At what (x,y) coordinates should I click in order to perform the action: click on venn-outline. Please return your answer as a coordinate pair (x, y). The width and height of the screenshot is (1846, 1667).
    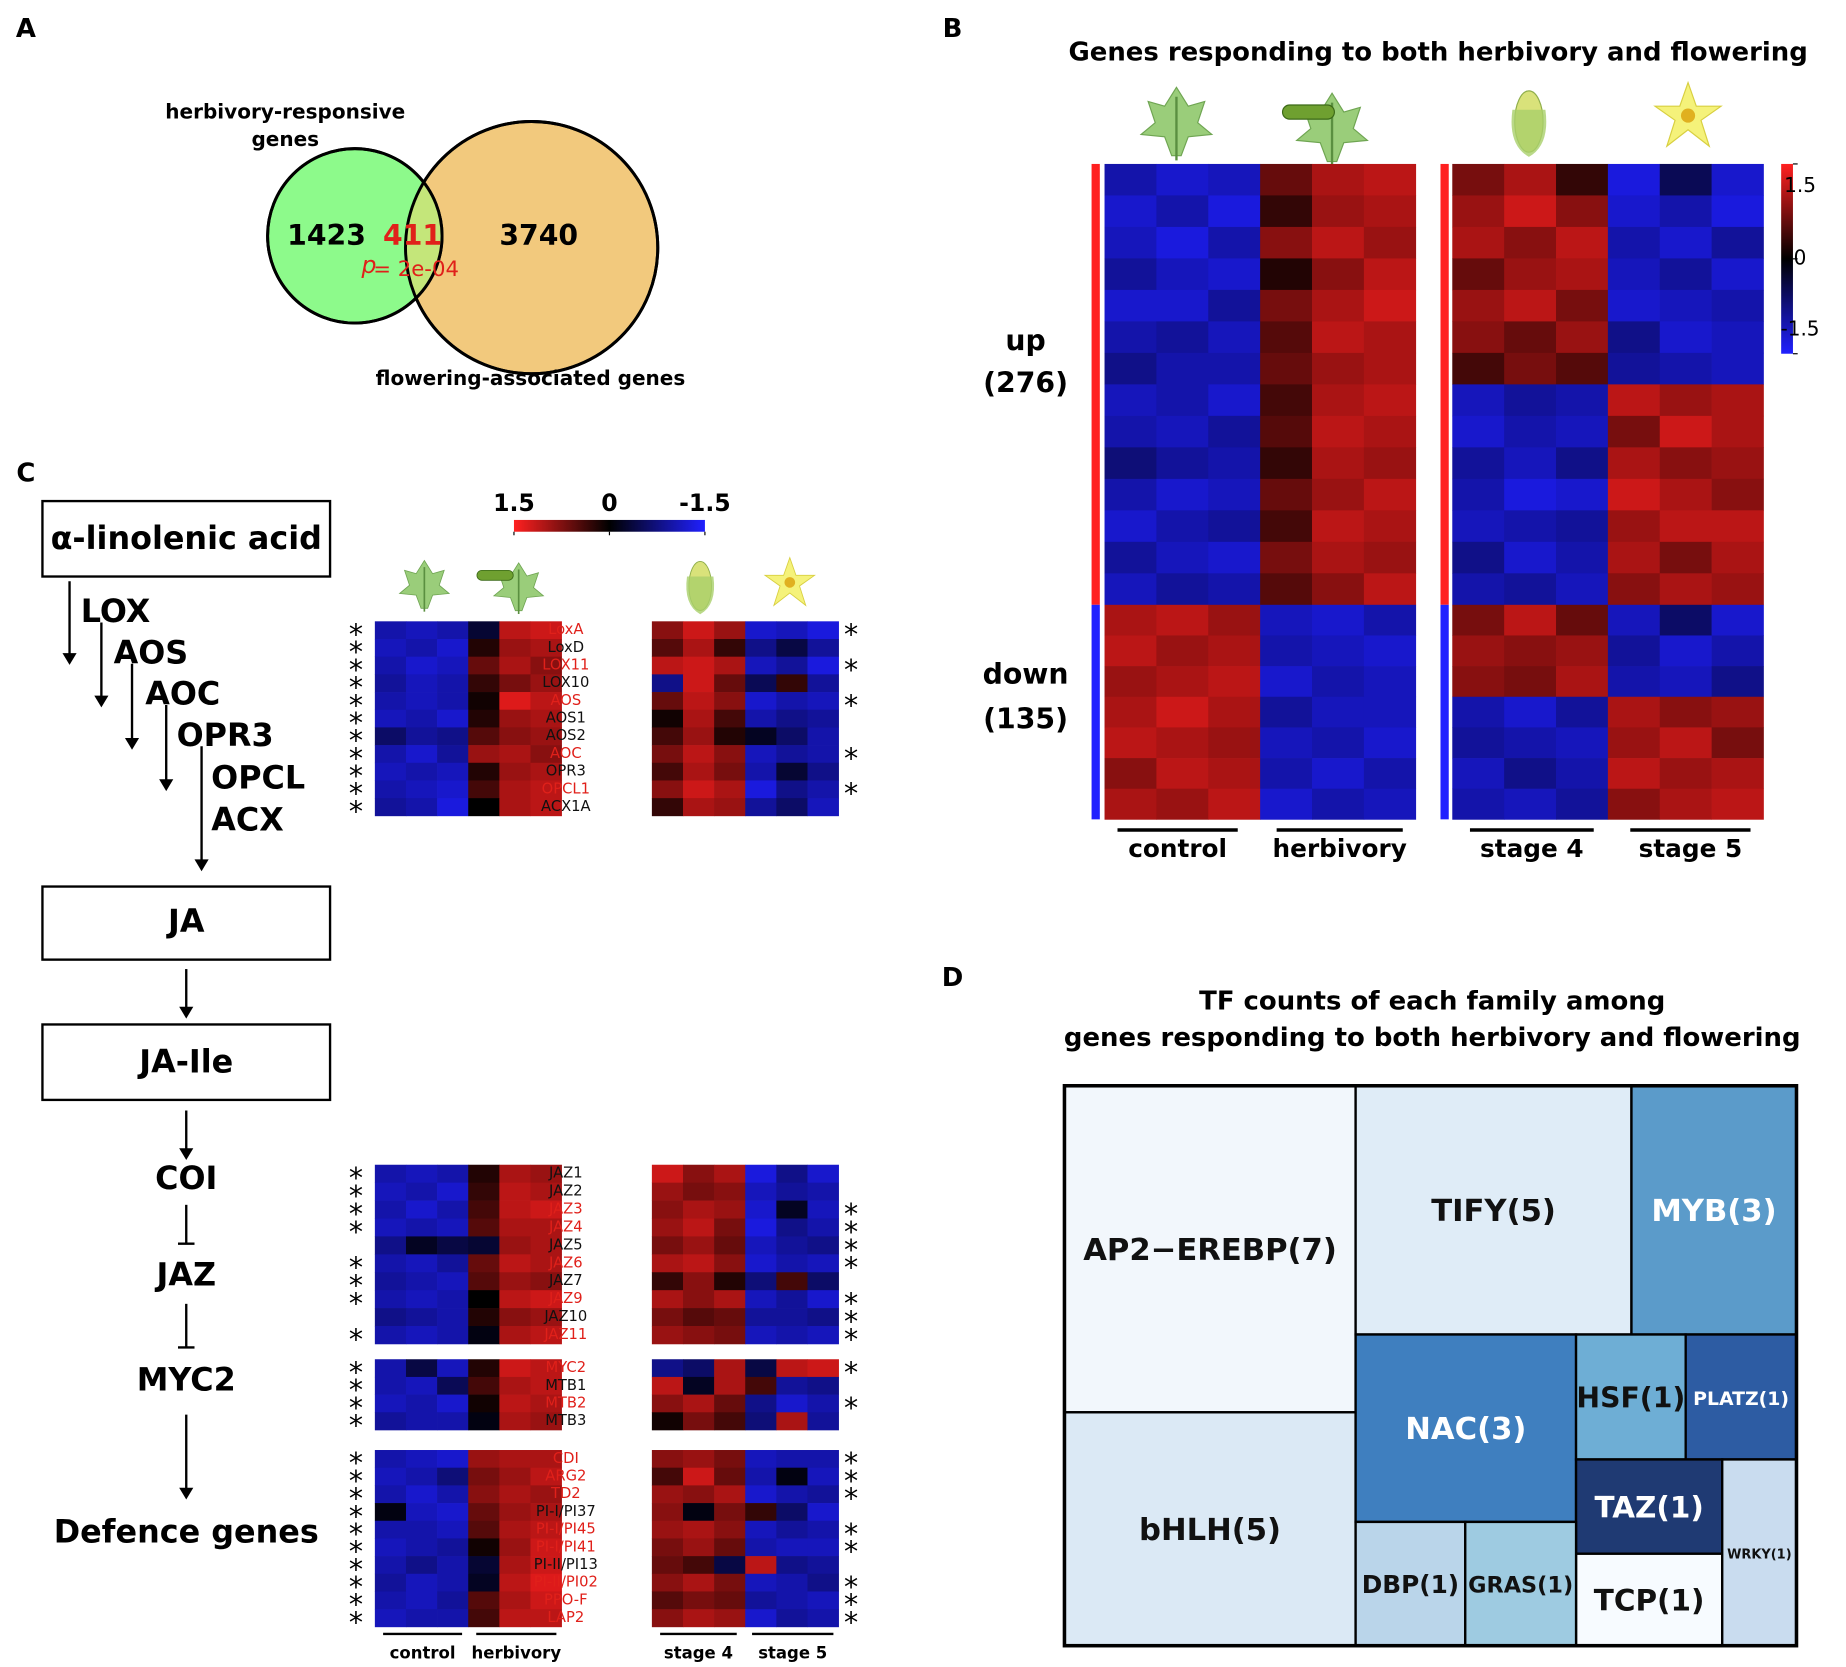
    Looking at the image, I should click on (355, 236).